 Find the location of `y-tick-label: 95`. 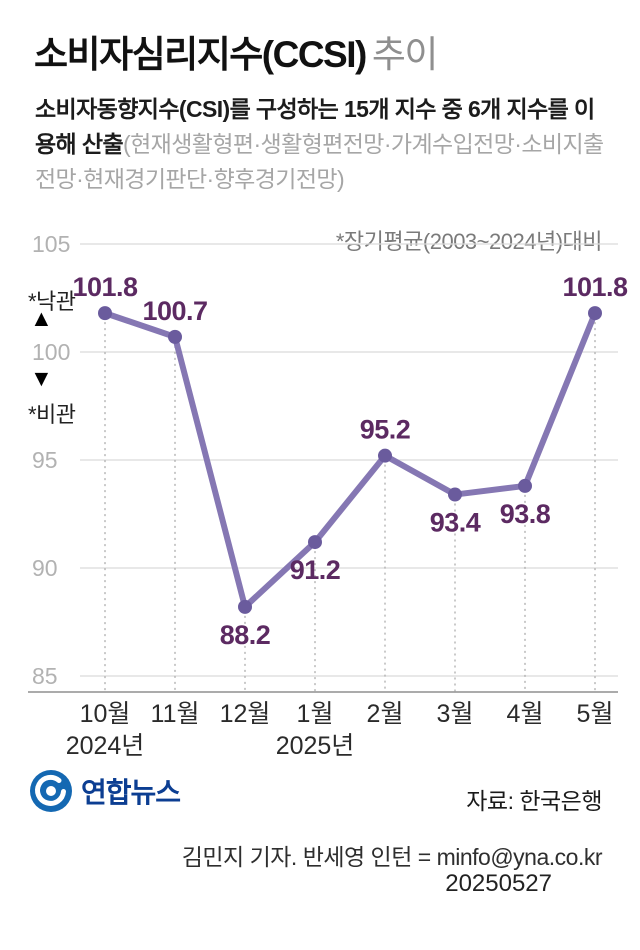

y-tick-label: 95 is located at coordinates (45, 460).